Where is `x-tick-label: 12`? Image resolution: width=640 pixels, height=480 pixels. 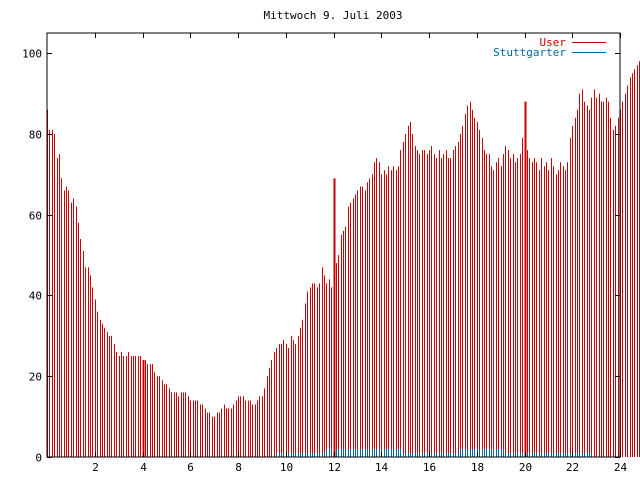
x-tick-label: 12 is located at coordinates (334, 467).